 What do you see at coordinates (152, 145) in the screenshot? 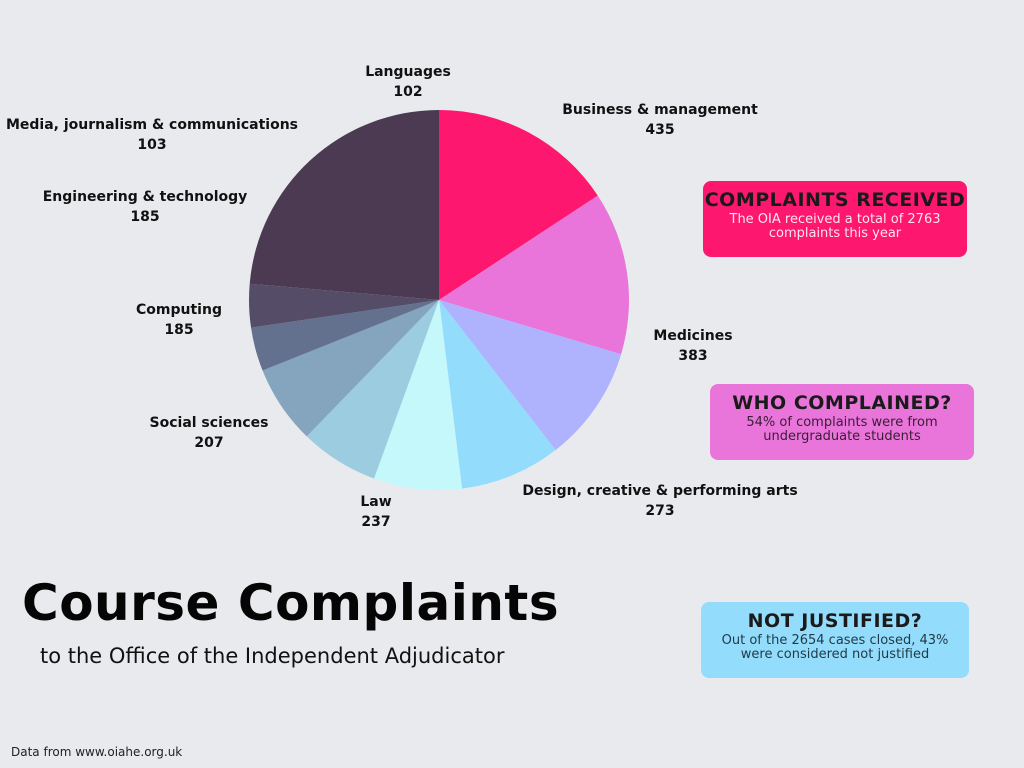
I see `label-media-value: 103` at bounding box center [152, 145].